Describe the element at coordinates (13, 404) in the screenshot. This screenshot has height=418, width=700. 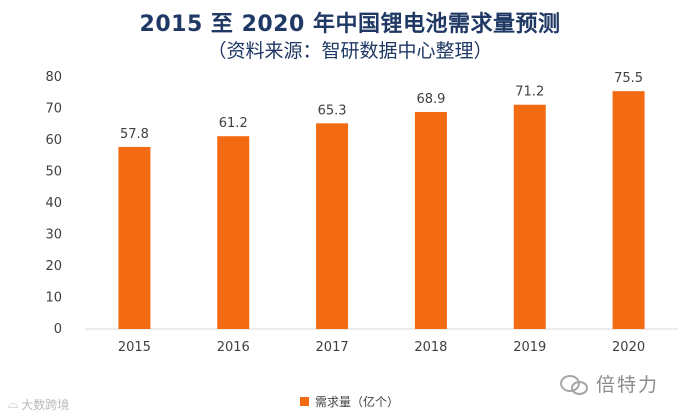
I see `weibo-icon: ⌓` at that location.